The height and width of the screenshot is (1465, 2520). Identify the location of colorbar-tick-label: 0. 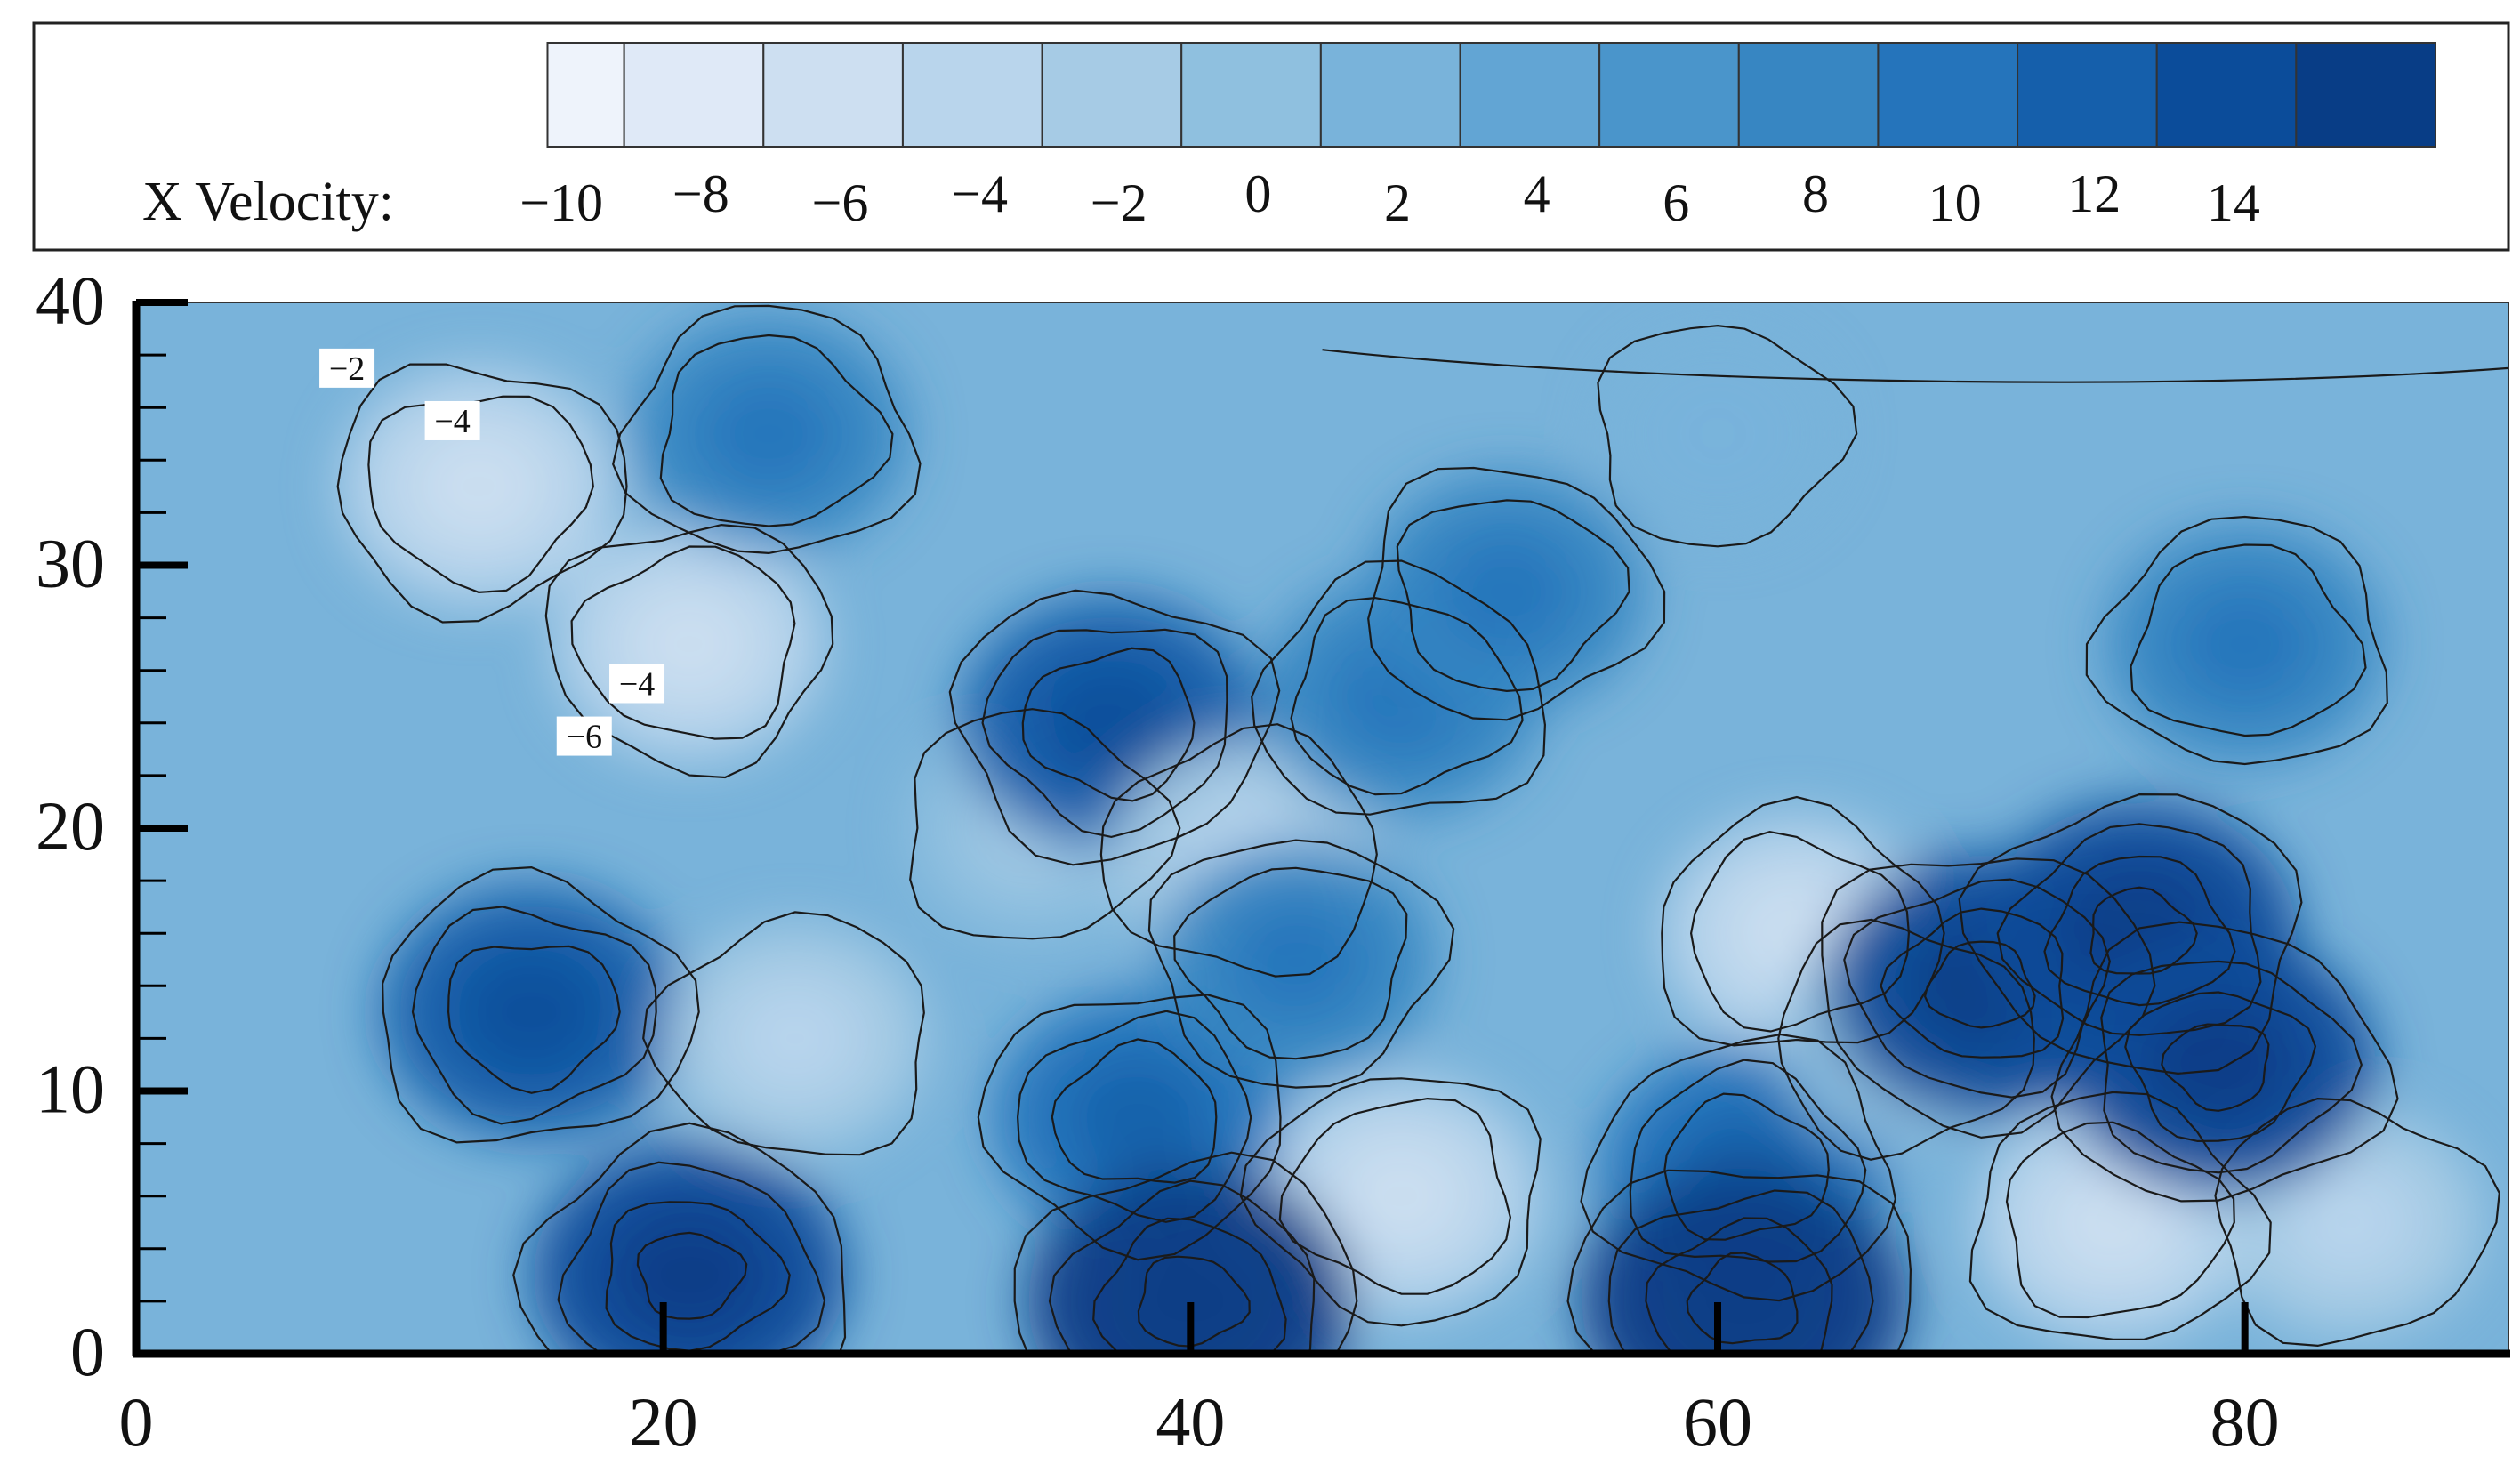
(1257, 194).